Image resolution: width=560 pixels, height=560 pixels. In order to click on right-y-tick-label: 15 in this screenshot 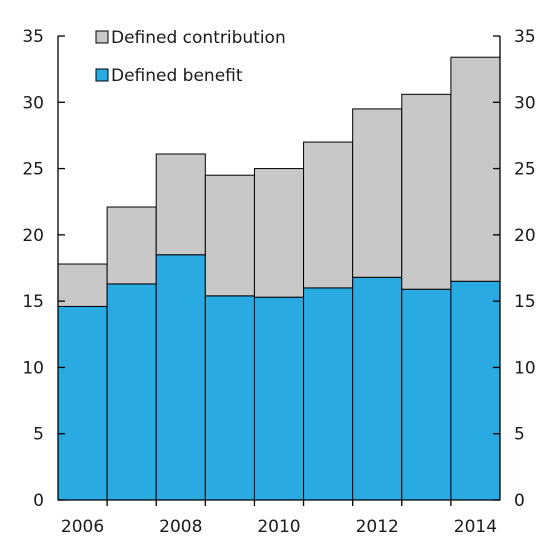, I will do `click(525, 302)`.